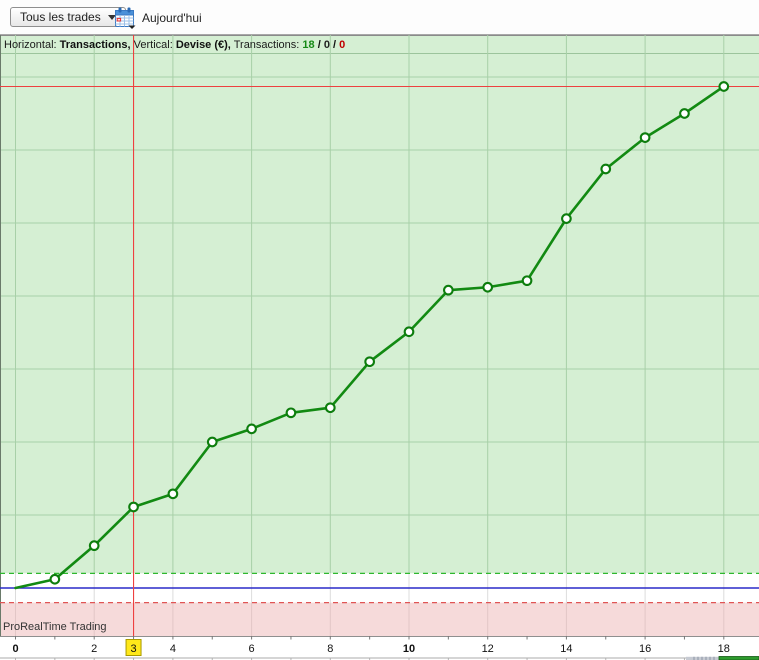  What do you see at coordinates (172, 18) in the screenshot?
I see `today-label: Aujourd'hui` at bounding box center [172, 18].